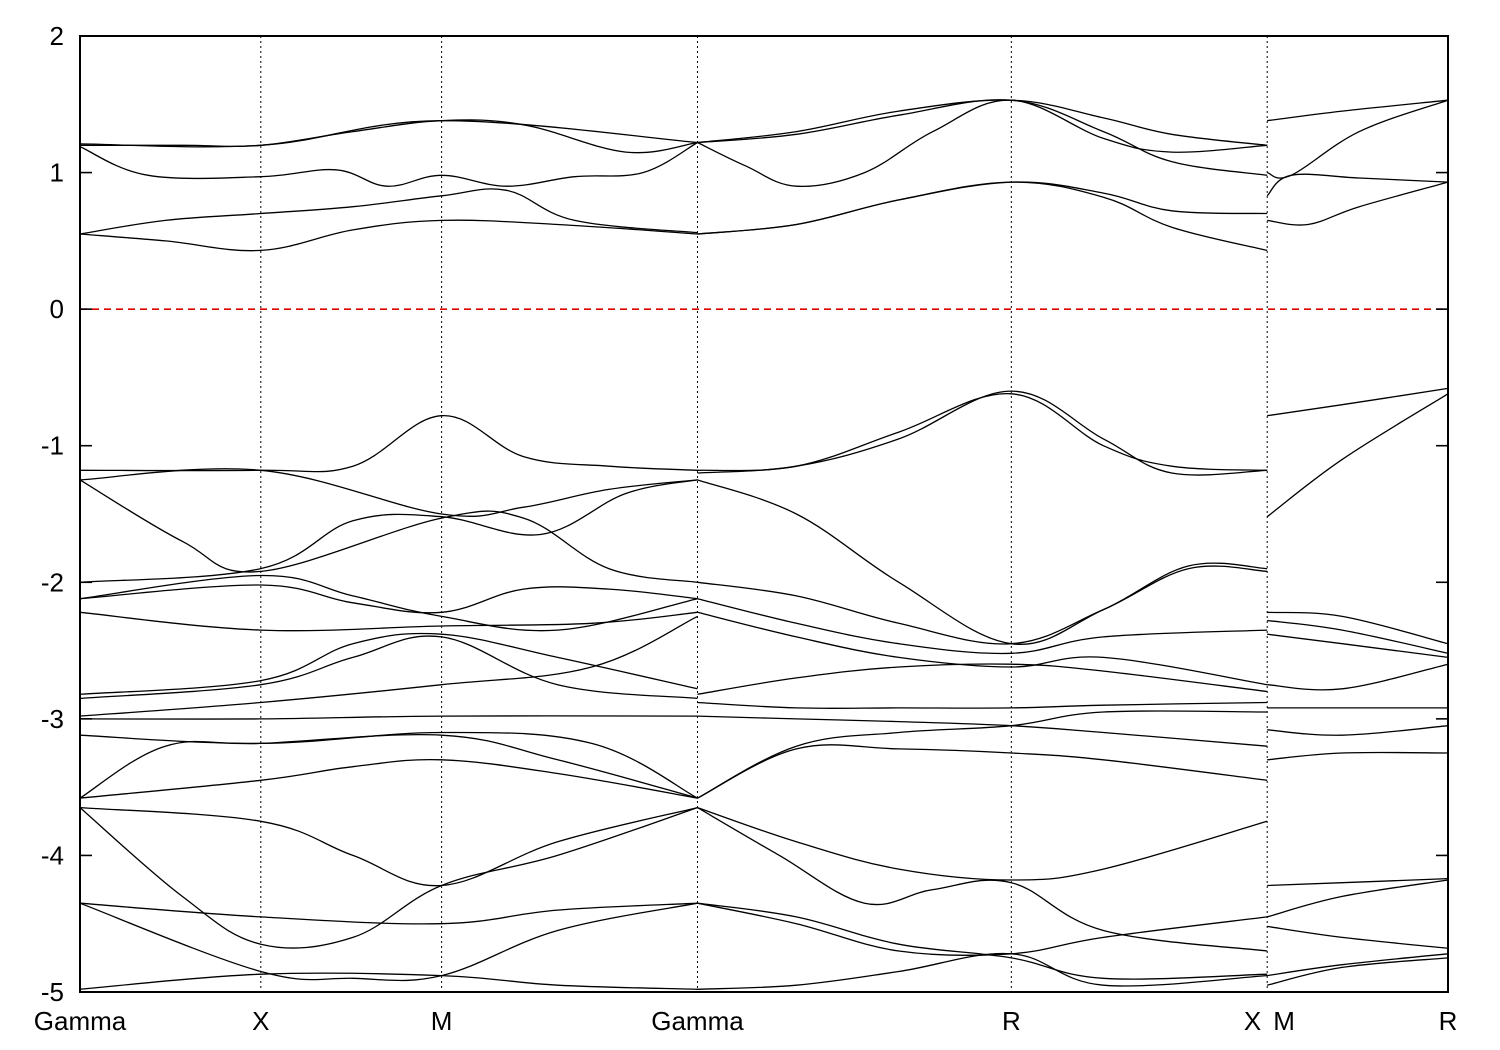 The width and height of the screenshot is (1500, 1050). What do you see at coordinates (57, 36) in the screenshot?
I see `y-tick-label: 2` at bounding box center [57, 36].